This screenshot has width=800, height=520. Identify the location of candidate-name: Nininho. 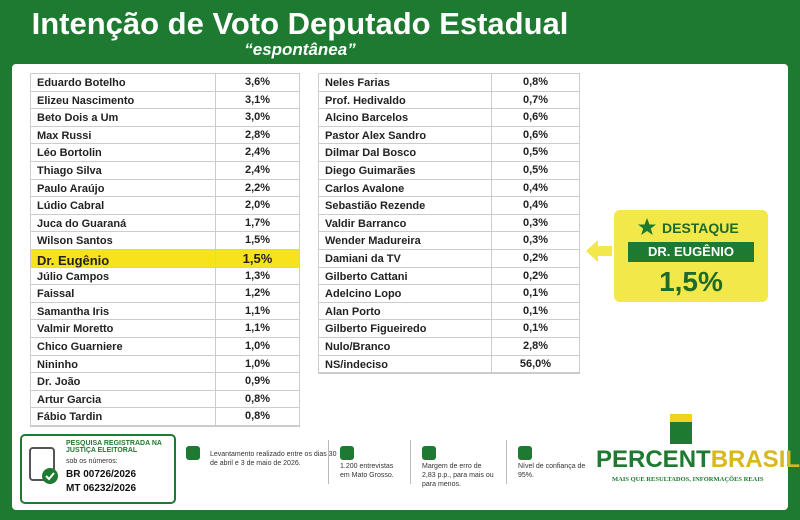
(57, 364).